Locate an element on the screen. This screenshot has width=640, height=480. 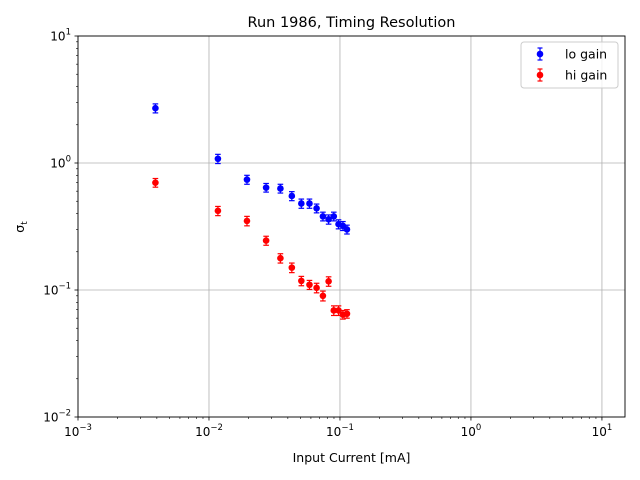
y-axis-label-sigma: σ is located at coordinates (19, 229).